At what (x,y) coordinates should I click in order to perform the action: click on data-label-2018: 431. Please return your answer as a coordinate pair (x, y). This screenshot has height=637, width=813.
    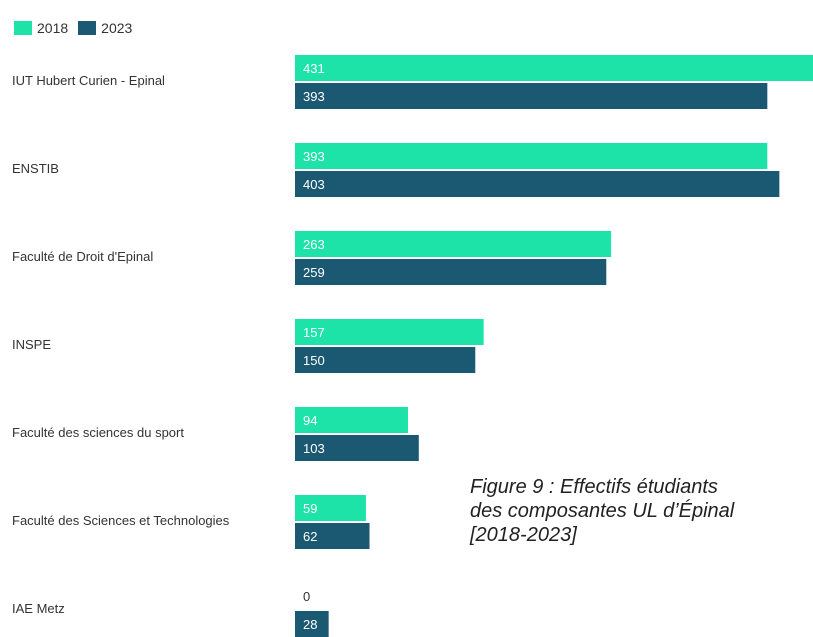
    Looking at the image, I should click on (314, 68).